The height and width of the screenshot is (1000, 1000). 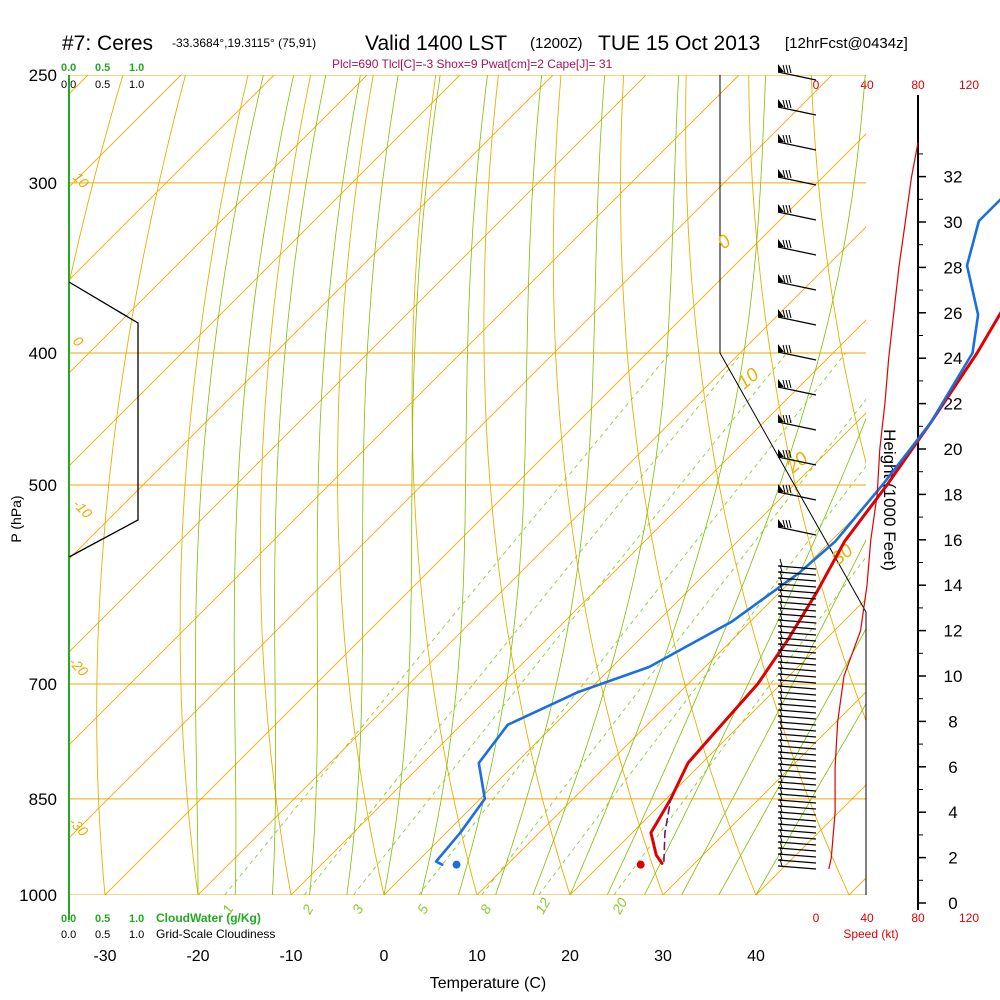 I want to click on speed-axis-label: Speed (kt), so click(x=870, y=934).